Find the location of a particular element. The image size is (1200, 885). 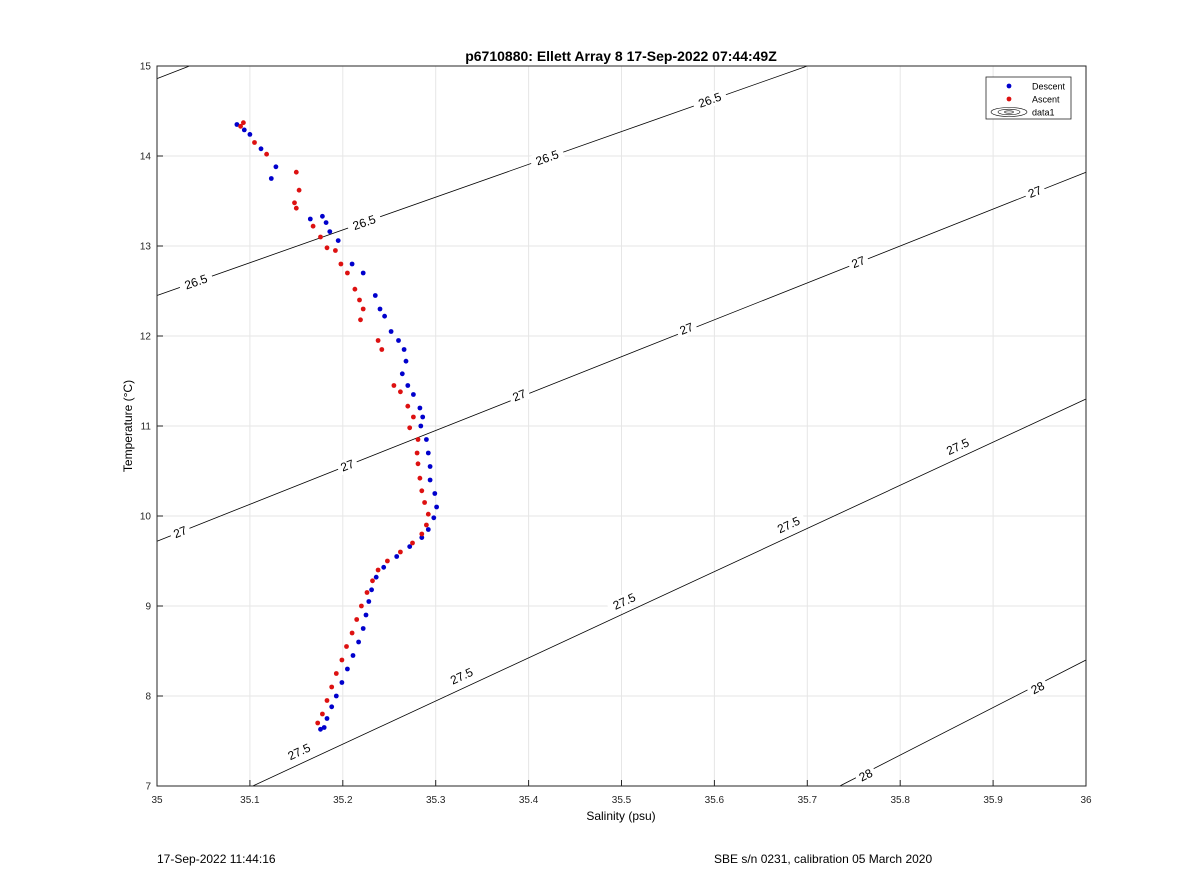

y-tick-label: 13 is located at coordinates (146, 247).